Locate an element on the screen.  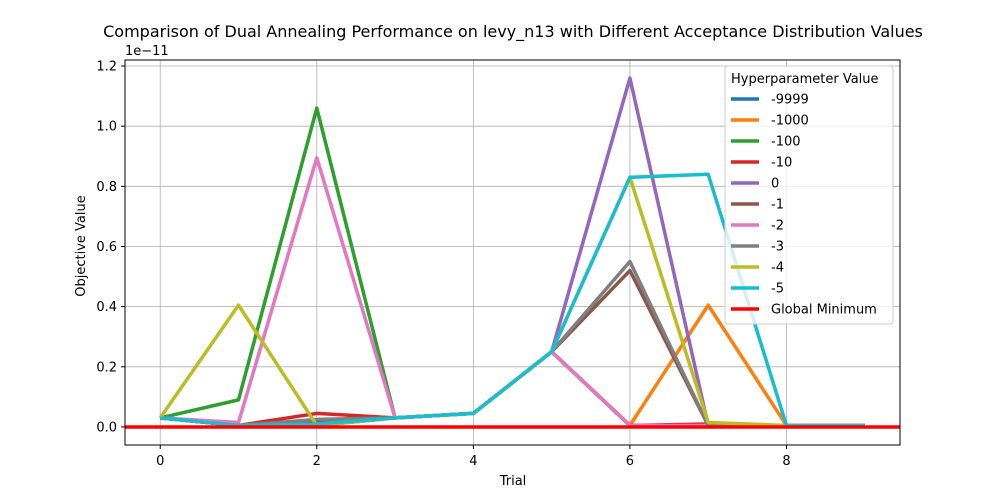
x-tick-label: 0 is located at coordinates (160, 461).